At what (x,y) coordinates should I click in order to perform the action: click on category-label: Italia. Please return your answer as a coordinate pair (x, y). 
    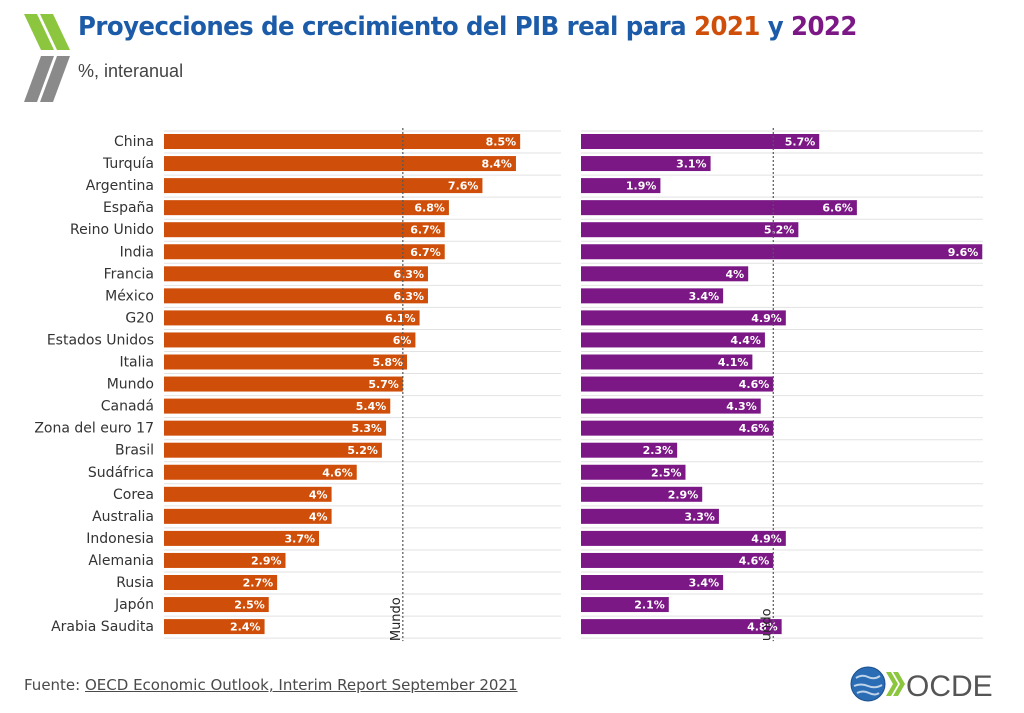
    Looking at the image, I should click on (136, 363).